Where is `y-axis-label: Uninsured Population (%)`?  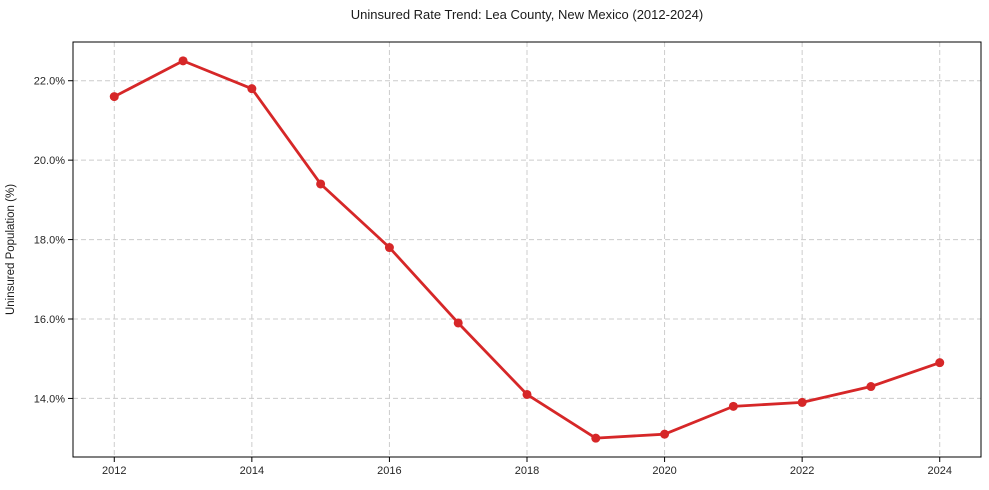
y-axis-label: Uninsured Population (%) is located at coordinates (11, 249).